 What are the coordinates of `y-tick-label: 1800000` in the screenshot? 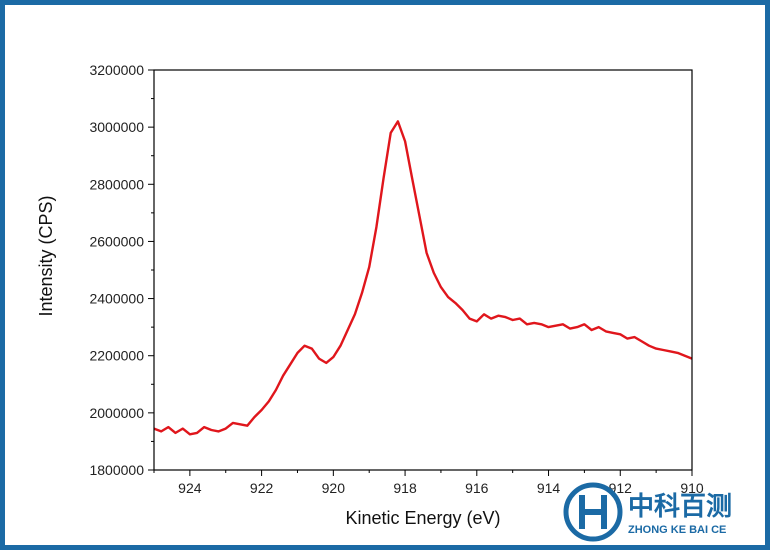 It's located at (116, 470).